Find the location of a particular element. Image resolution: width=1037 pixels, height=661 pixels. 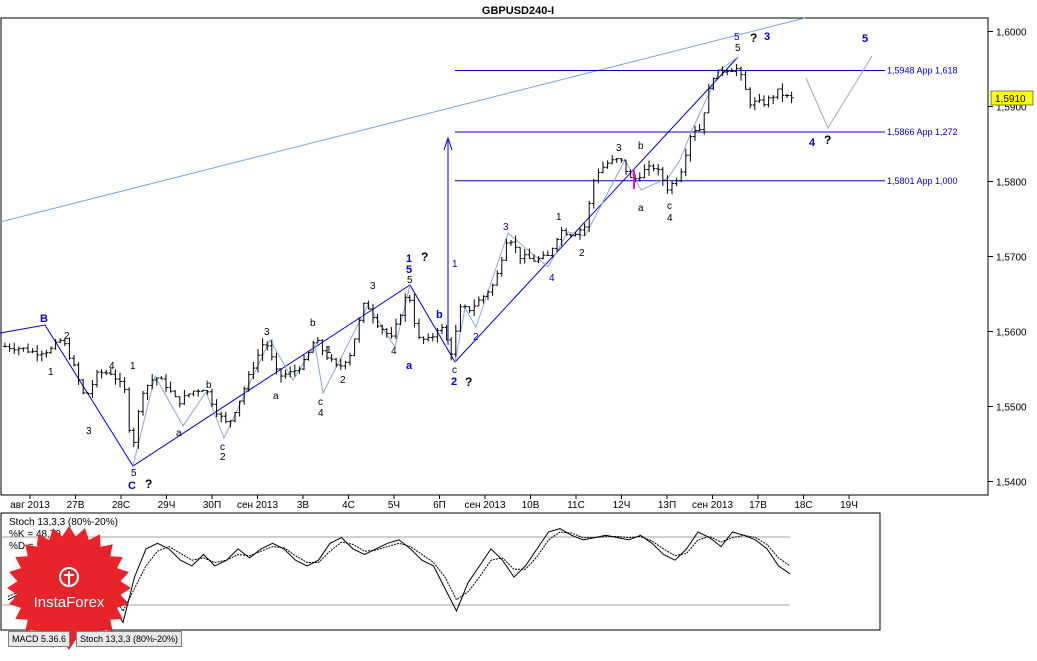

wave-label-1-black-b: 1 is located at coordinates (133, 366).